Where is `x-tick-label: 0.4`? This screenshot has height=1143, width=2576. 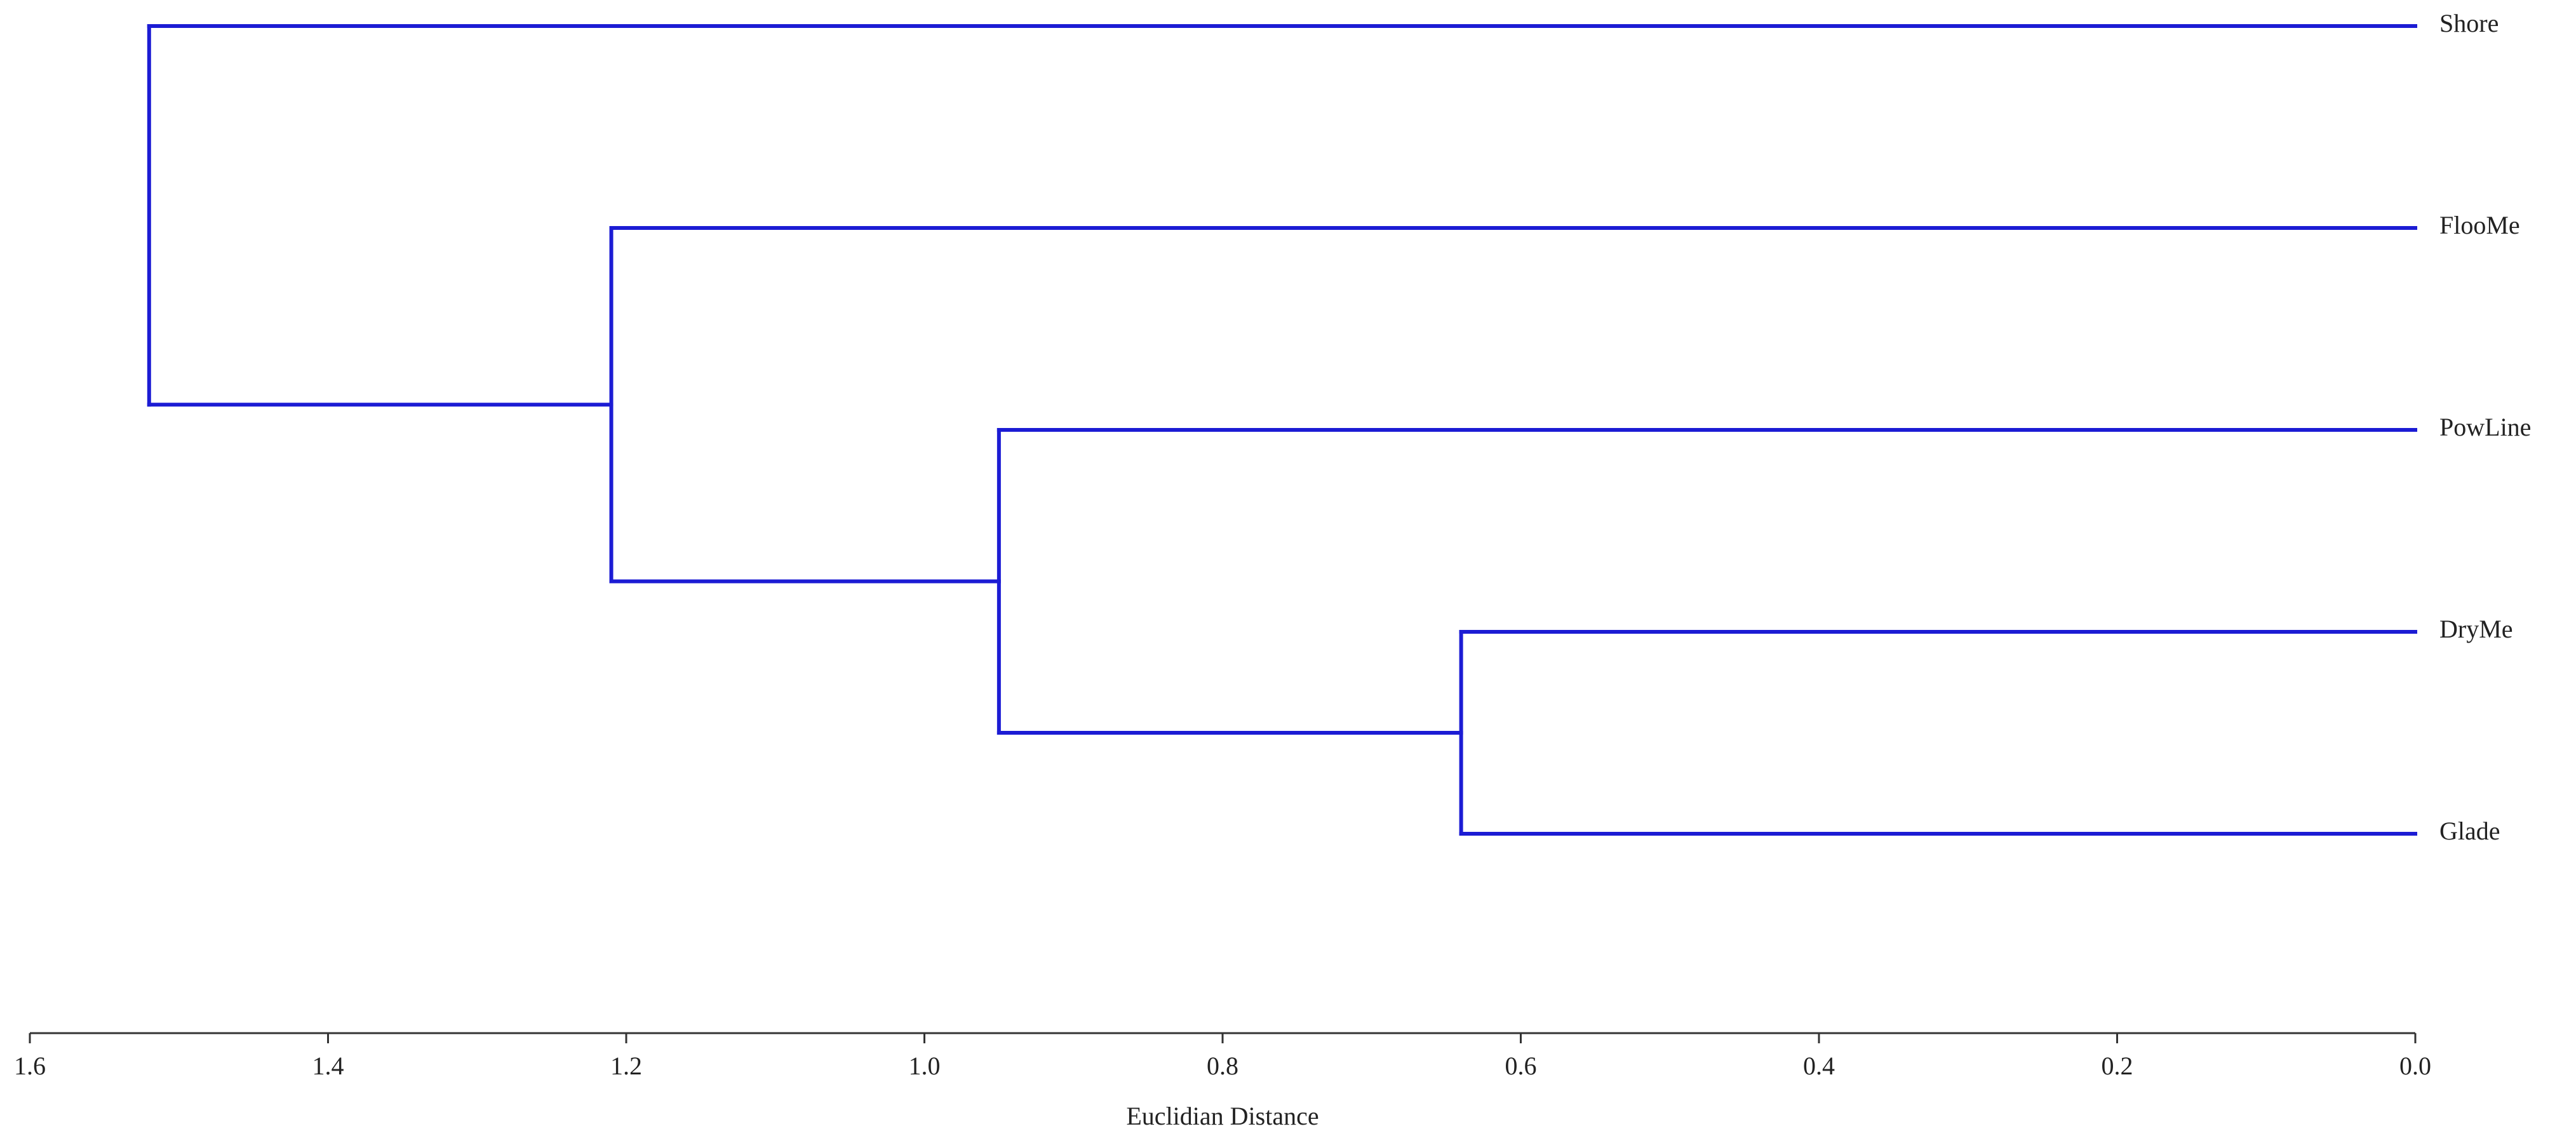
x-tick-label: 0.4 is located at coordinates (1819, 1066).